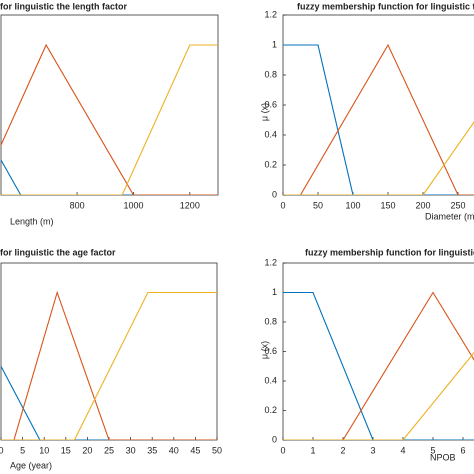  What do you see at coordinates (131, 450) in the screenshot?
I see `x-tick-label: 30` at bounding box center [131, 450].